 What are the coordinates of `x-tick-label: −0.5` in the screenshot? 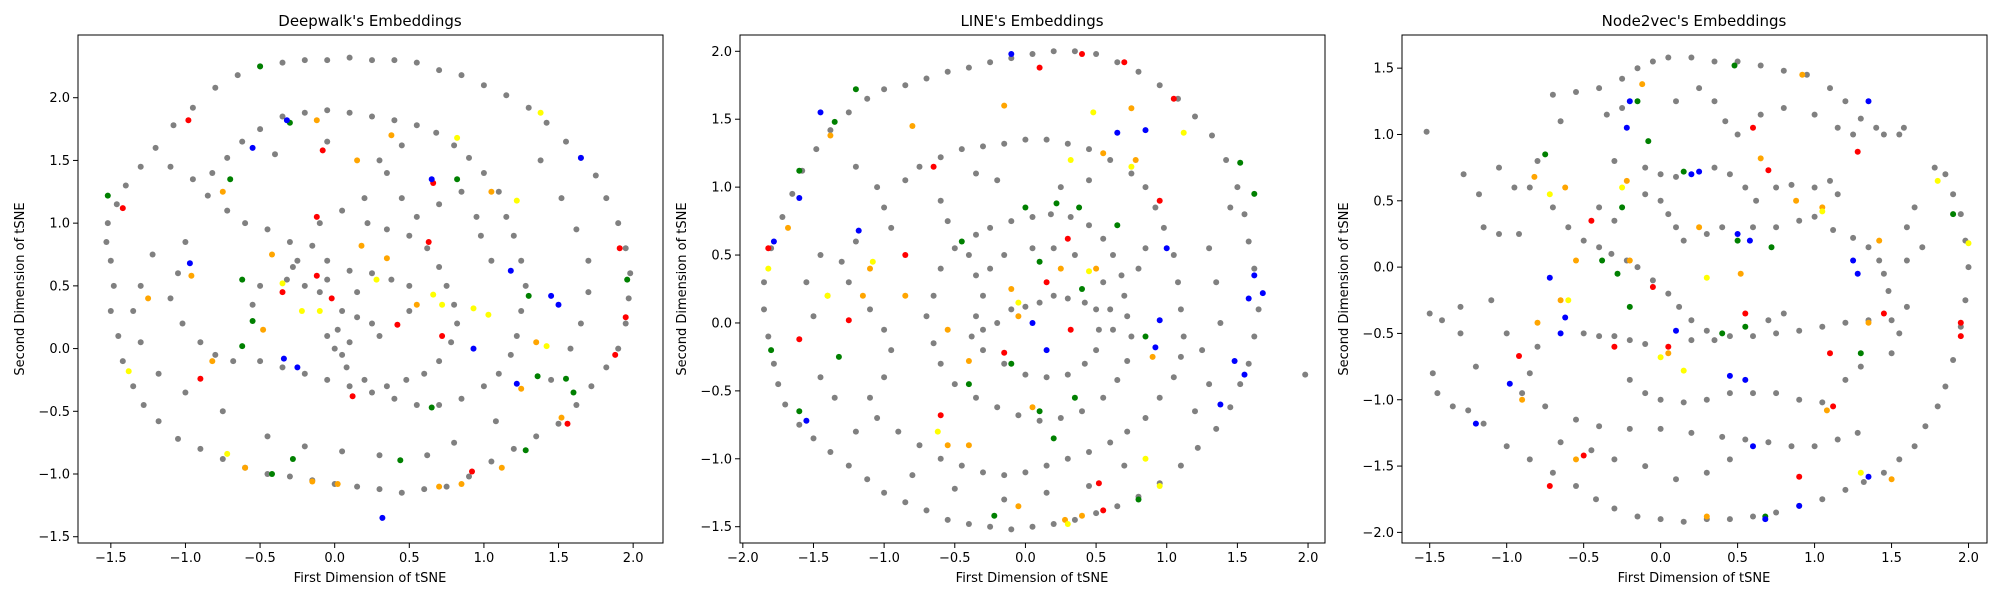 It's located at (955, 558).